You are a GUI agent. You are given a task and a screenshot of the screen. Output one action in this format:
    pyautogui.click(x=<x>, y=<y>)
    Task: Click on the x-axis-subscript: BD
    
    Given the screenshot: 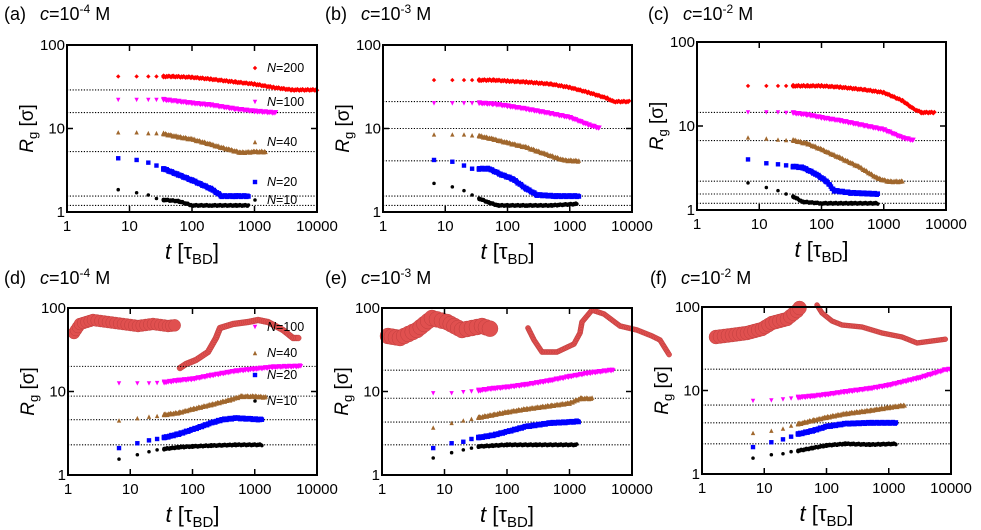 What is the action you would take?
    pyautogui.click(x=203, y=522)
    